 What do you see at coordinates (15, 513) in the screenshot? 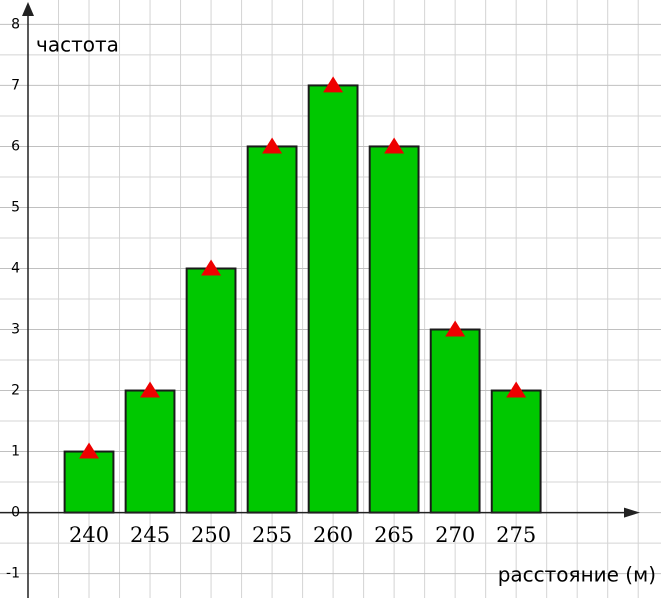
I see `y-tick-label: 0` at bounding box center [15, 513].